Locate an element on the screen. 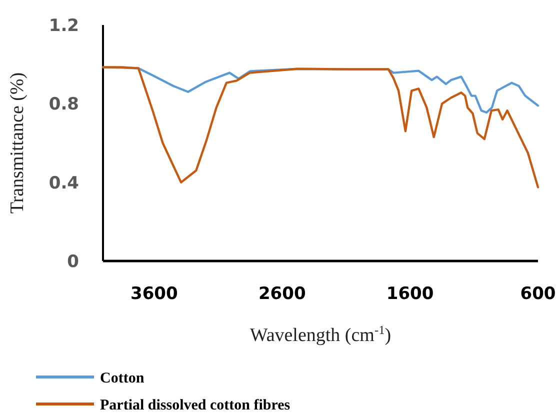 The image size is (559, 417). y-tick-label: 1.2 is located at coordinates (63, 26).